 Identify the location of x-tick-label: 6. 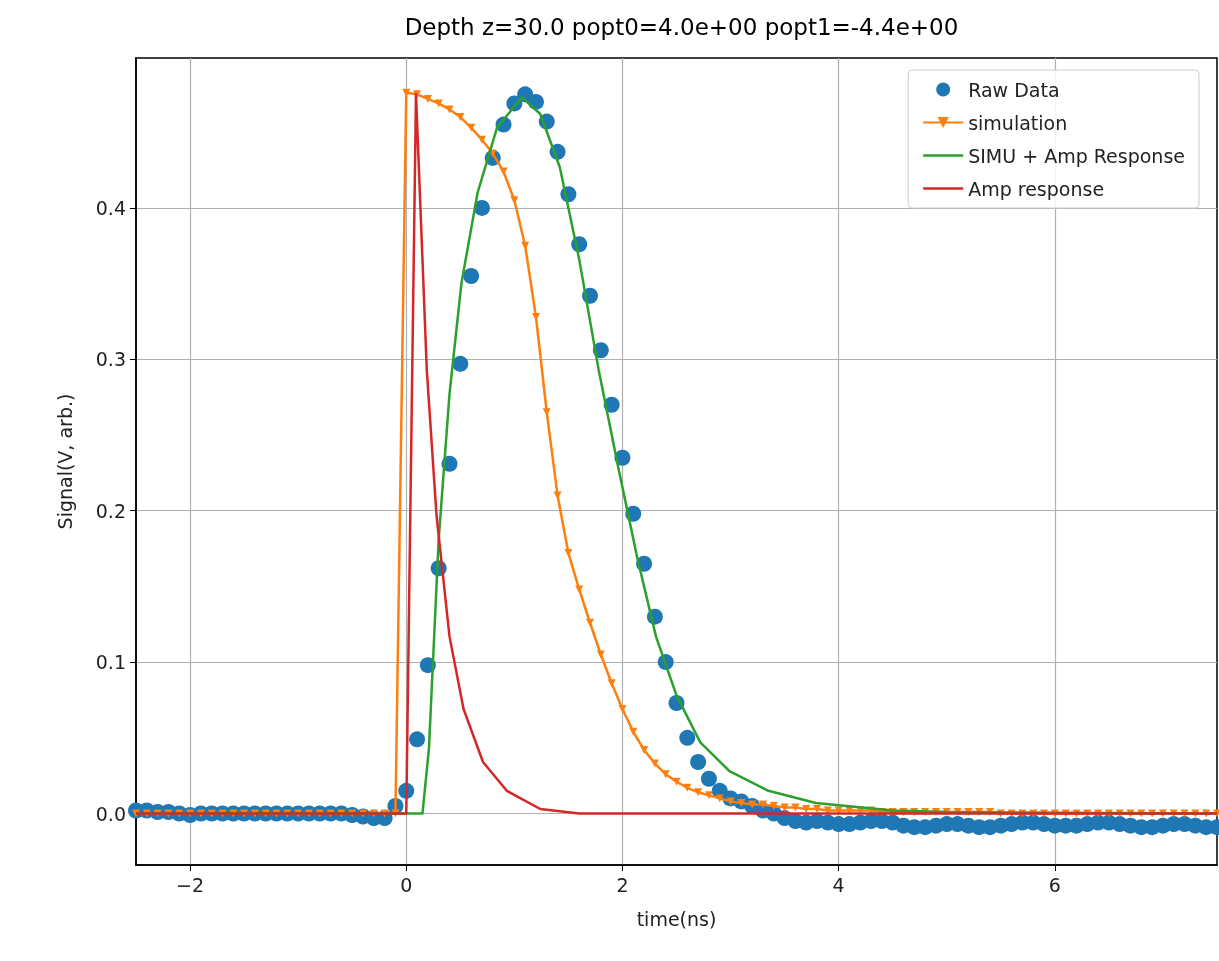
(1054, 884).